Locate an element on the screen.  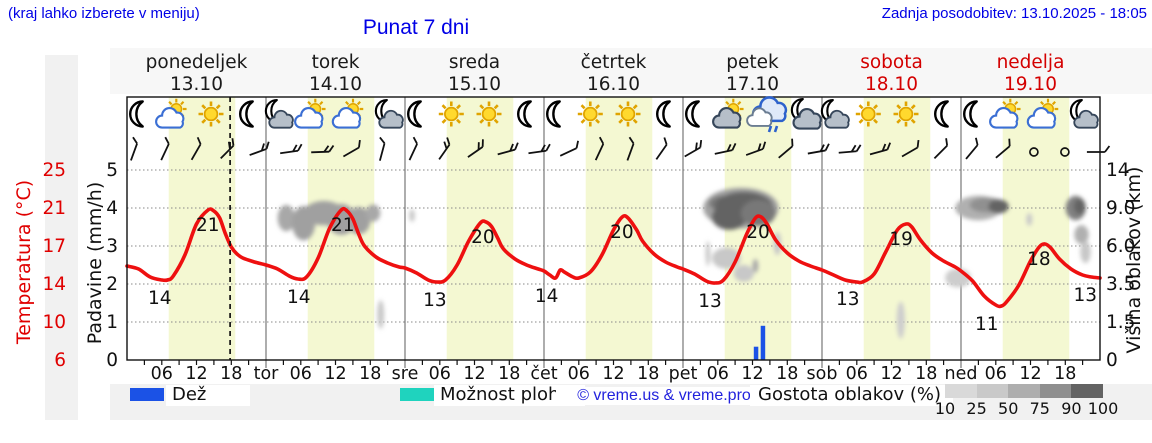
precip-tick-label: 3 is located at coordinates (112, 246).